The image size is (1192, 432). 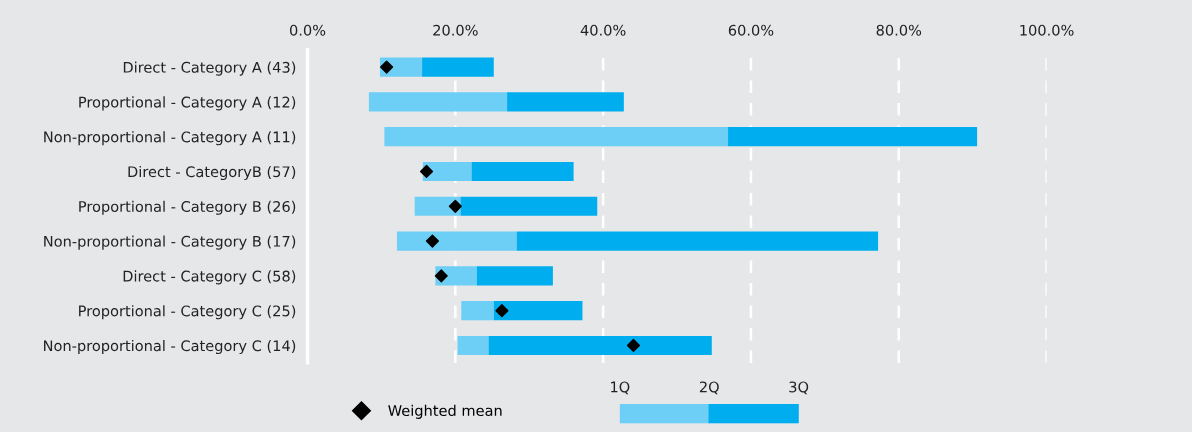 I want to click on x-tick-label: 80.0%, so click(x=899, y=30).